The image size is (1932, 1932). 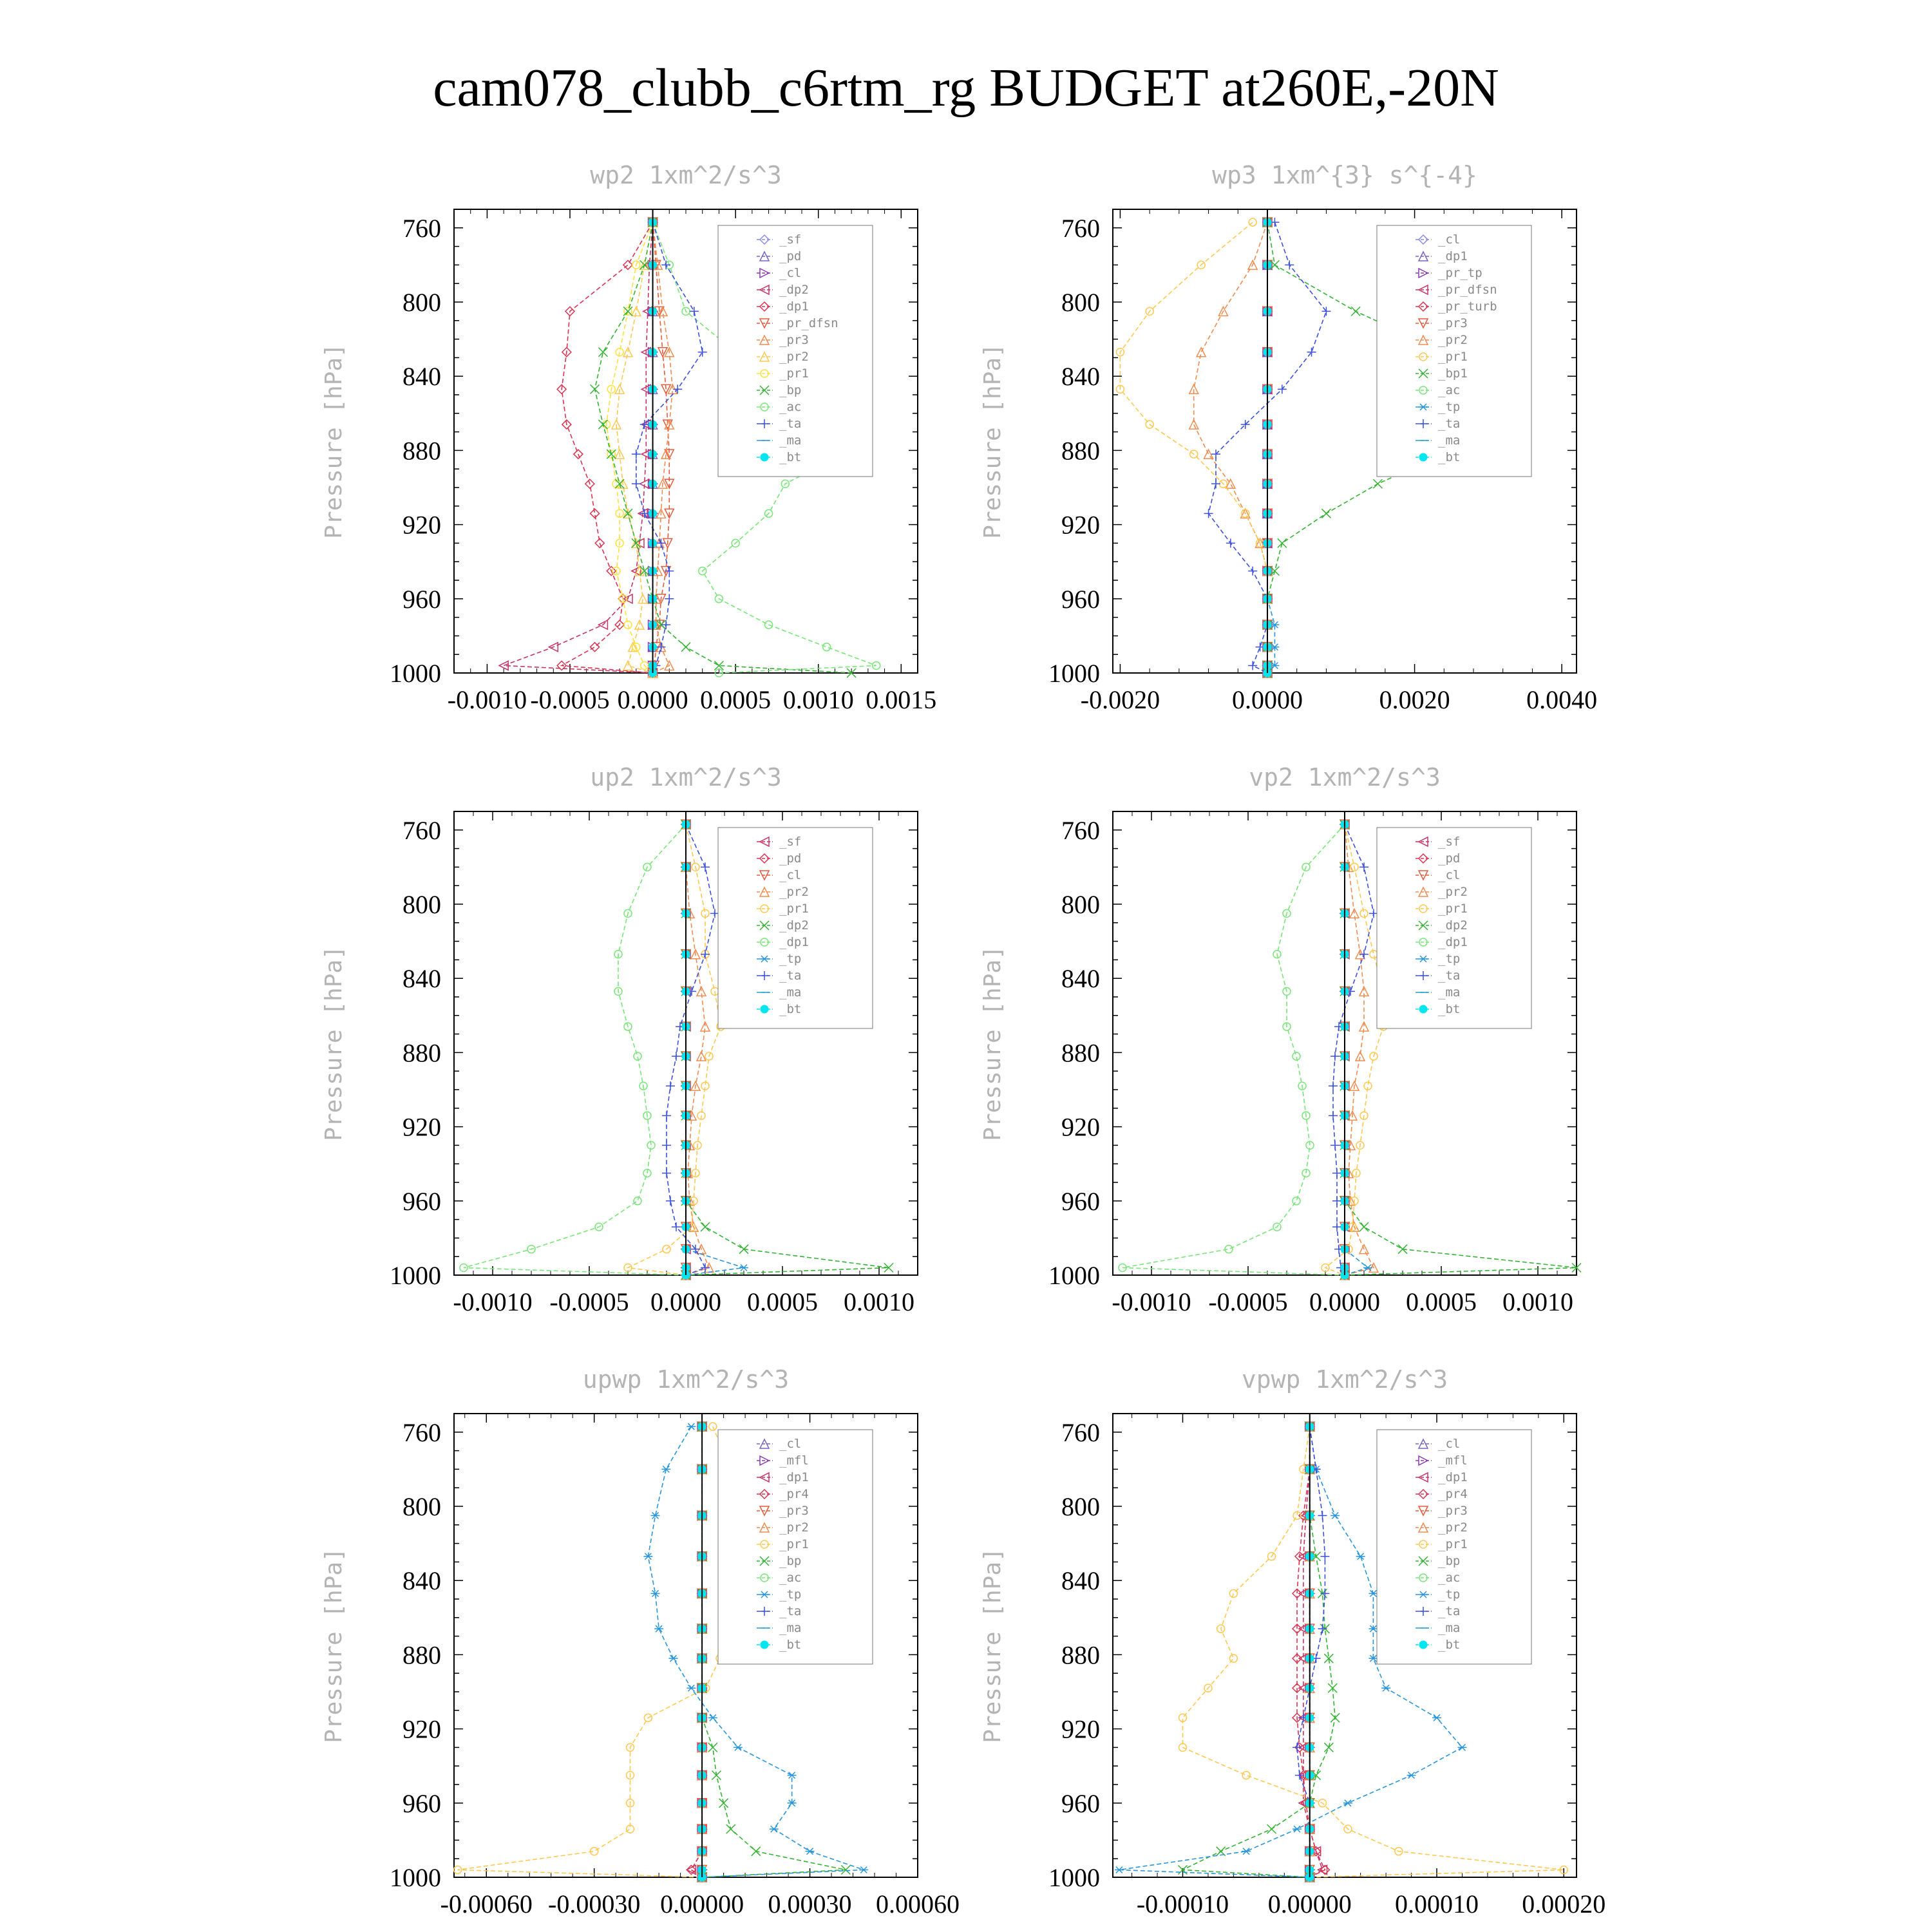 What do you see at coordinates (421, 450) in the screenshot?
I see `y-tick-label: 880` at bounding box center [421, 450].